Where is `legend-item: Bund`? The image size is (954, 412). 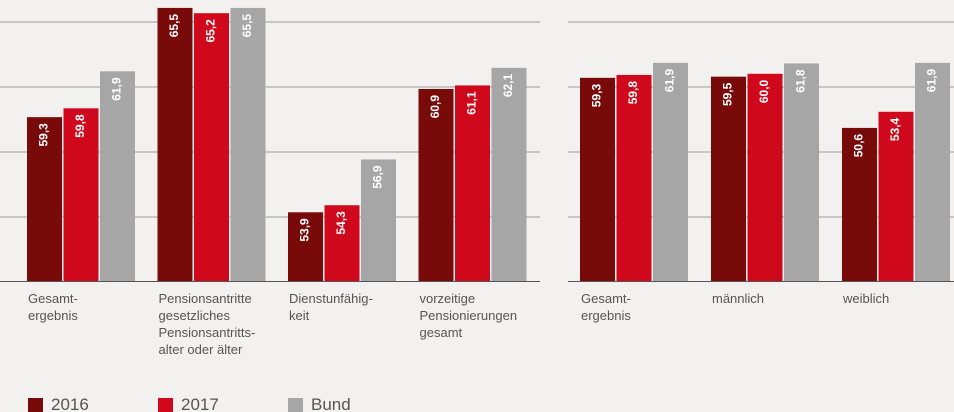
legend-item: Bund is located at coordinates (319, 403).